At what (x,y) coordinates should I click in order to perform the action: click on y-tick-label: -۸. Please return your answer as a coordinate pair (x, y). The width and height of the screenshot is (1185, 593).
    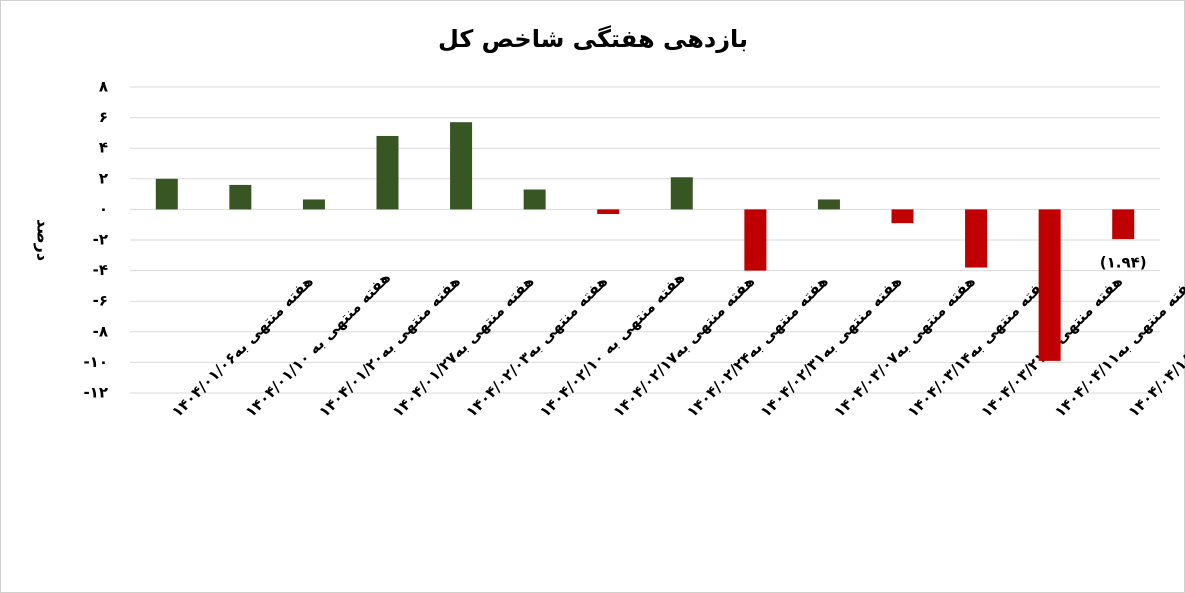
    Looking at the image, I should click on (100, 331).